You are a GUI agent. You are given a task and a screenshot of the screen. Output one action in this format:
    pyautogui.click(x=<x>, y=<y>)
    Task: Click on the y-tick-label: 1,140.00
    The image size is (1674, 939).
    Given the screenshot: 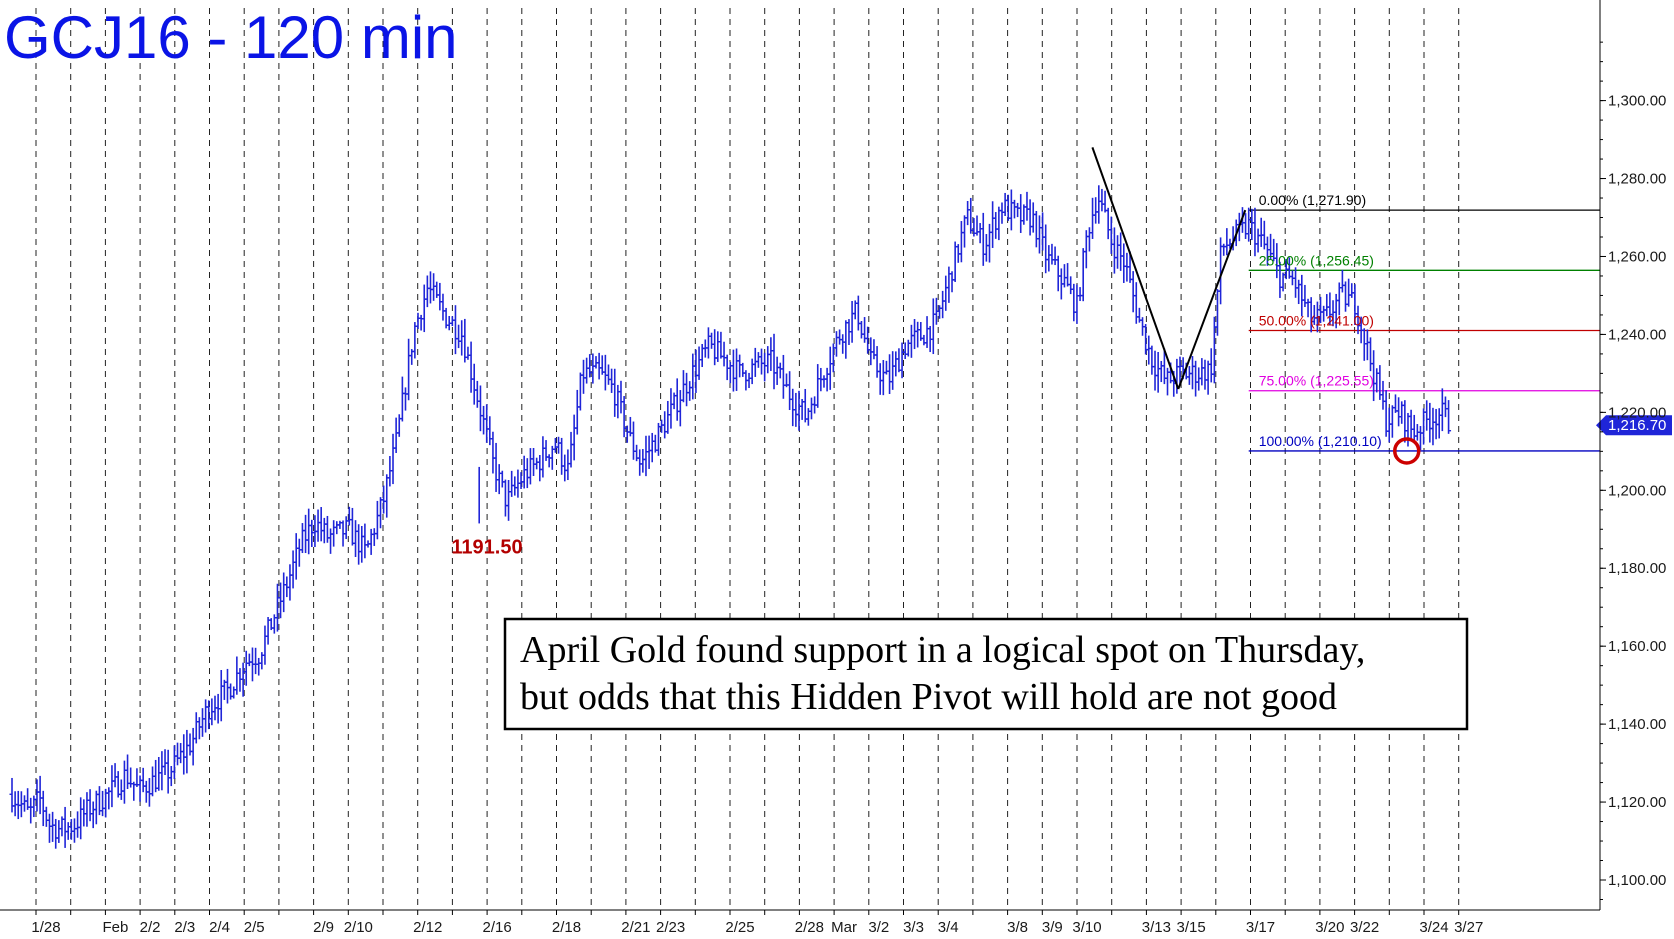 What is the action you would take?
    pyautogui.click(x=1637, y=724)
    